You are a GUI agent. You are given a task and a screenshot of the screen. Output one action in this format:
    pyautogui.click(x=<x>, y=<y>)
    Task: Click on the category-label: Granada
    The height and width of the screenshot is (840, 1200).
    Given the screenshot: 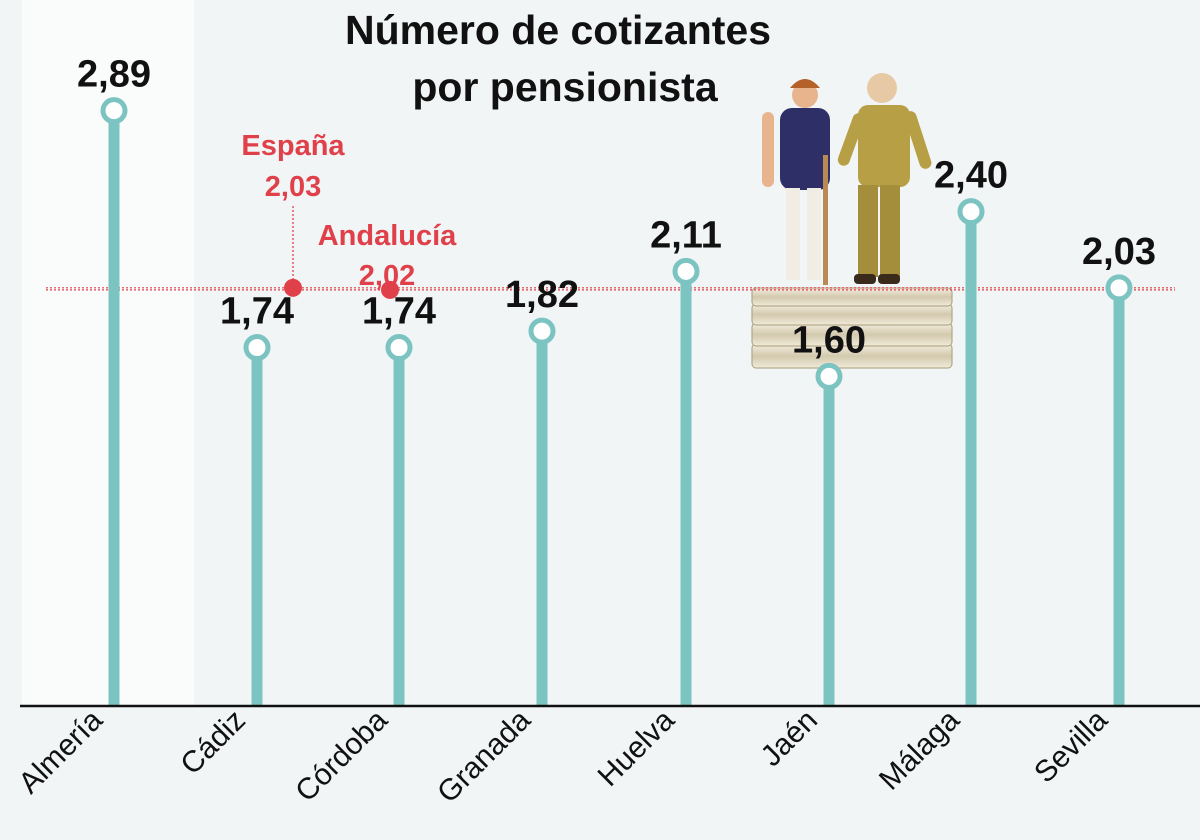 What is the action you would take?
    pyautogui.click(x=484, y=756)
    